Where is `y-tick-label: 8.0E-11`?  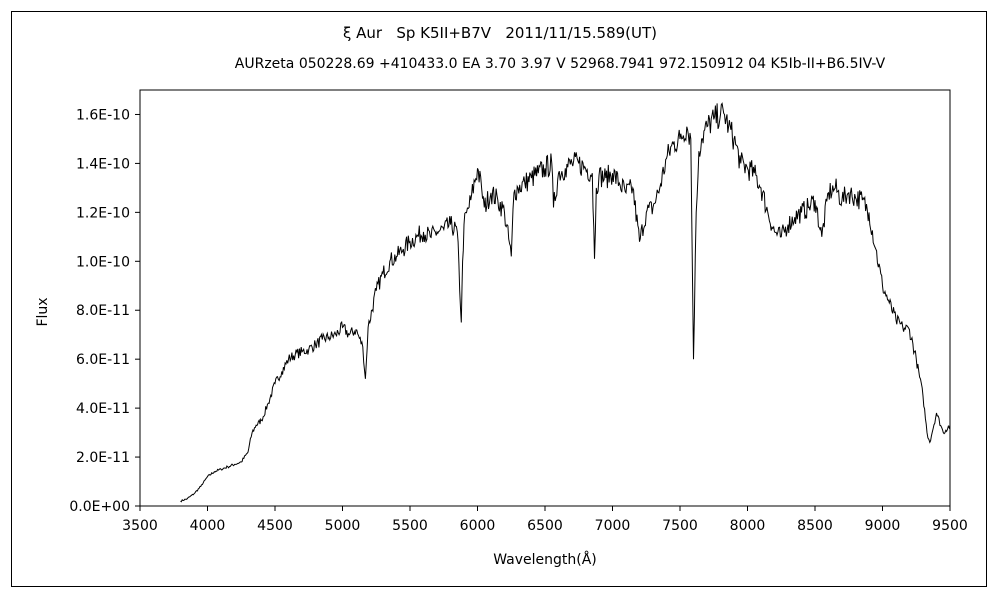 y-tick-label: 8.0E-11 is located at coordinates (103, 311).